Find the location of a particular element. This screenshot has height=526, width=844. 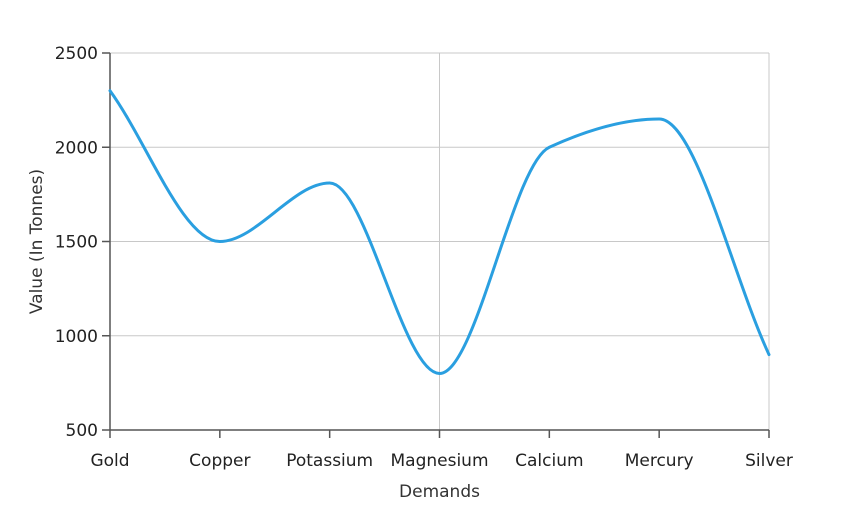

y-tick-label: 1500 is located at coordinates (76, 243).